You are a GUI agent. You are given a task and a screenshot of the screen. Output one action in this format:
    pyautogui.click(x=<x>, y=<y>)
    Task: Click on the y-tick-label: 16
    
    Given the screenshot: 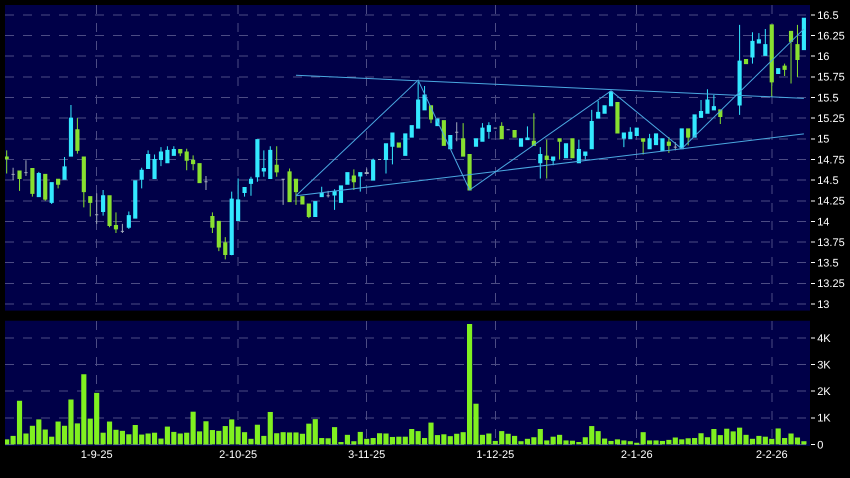 What is the action you would take?
    pyautogui.click(x=823, y=57)
    